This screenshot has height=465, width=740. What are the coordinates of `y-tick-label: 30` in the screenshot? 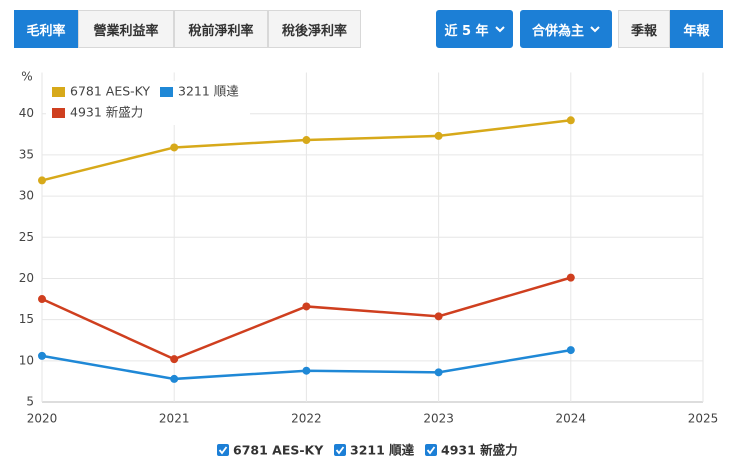 It's located at (26, 196).